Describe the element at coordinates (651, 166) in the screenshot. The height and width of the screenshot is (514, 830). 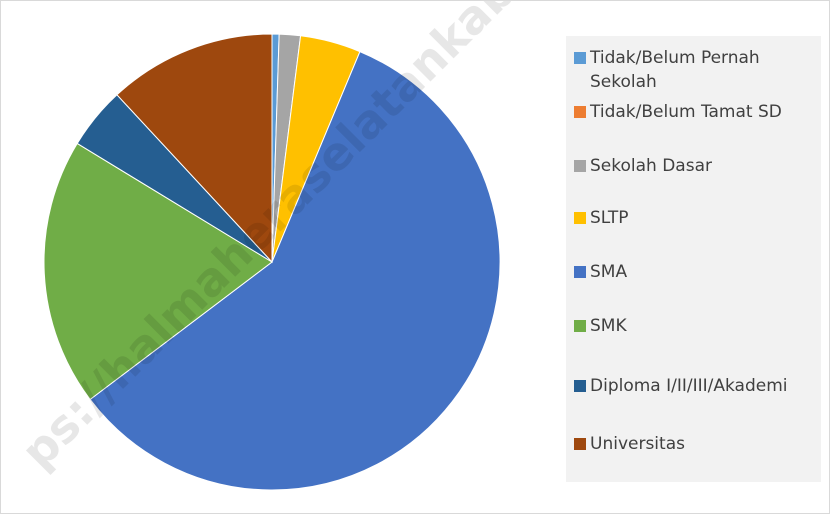
I see `legend-label: Sekolah Dasar` at that location.